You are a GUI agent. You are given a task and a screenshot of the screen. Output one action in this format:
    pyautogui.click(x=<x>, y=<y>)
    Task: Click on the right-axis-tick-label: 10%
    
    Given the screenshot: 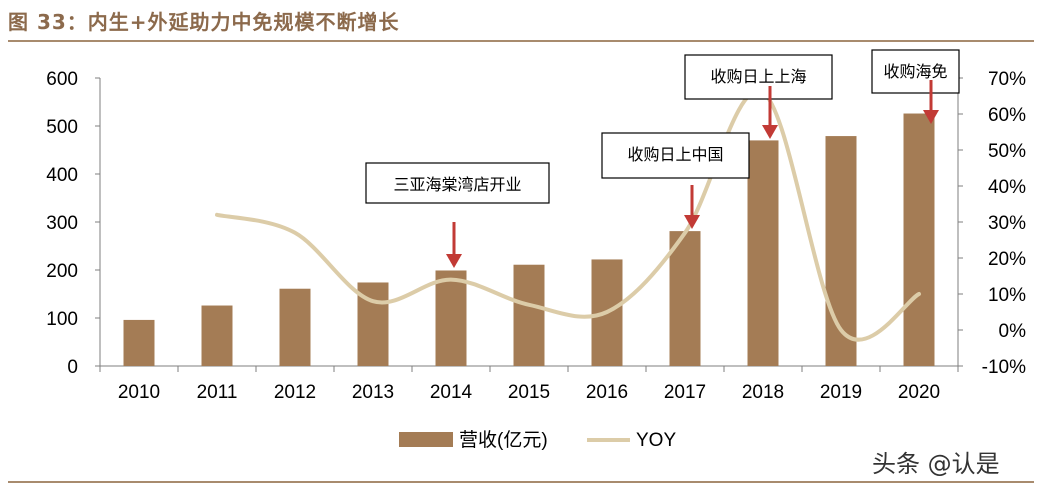 What is the action you would take?
    pyautogui.click(x=1007, y=295)
    